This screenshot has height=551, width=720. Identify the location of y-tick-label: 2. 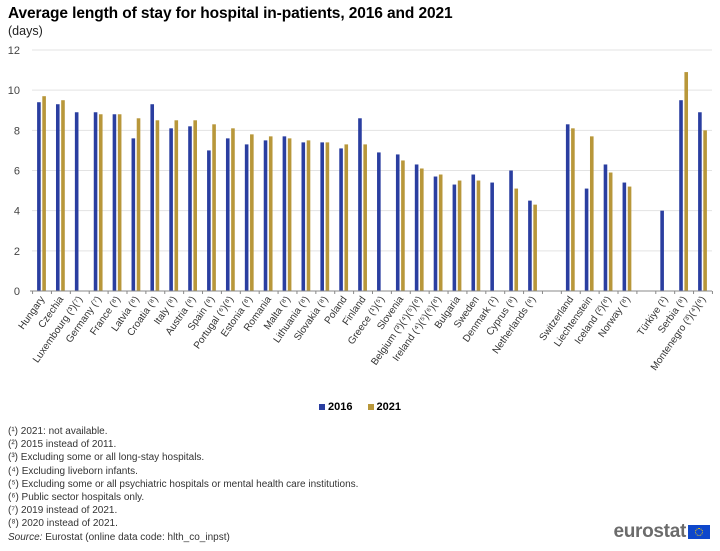
(17, 252).